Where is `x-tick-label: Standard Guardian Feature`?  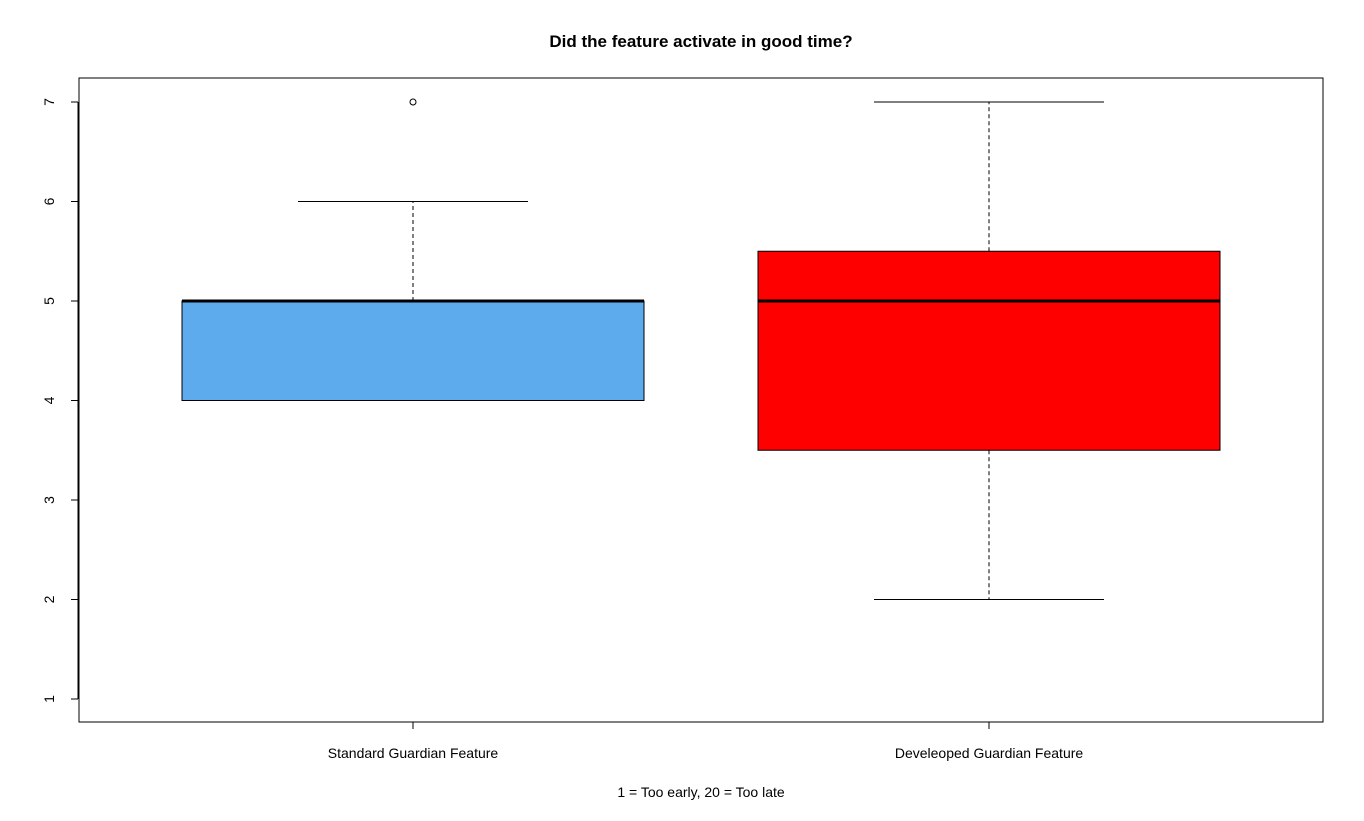
x-tick-label: Standard Guardian Feature is located at coordinates (413, 753).